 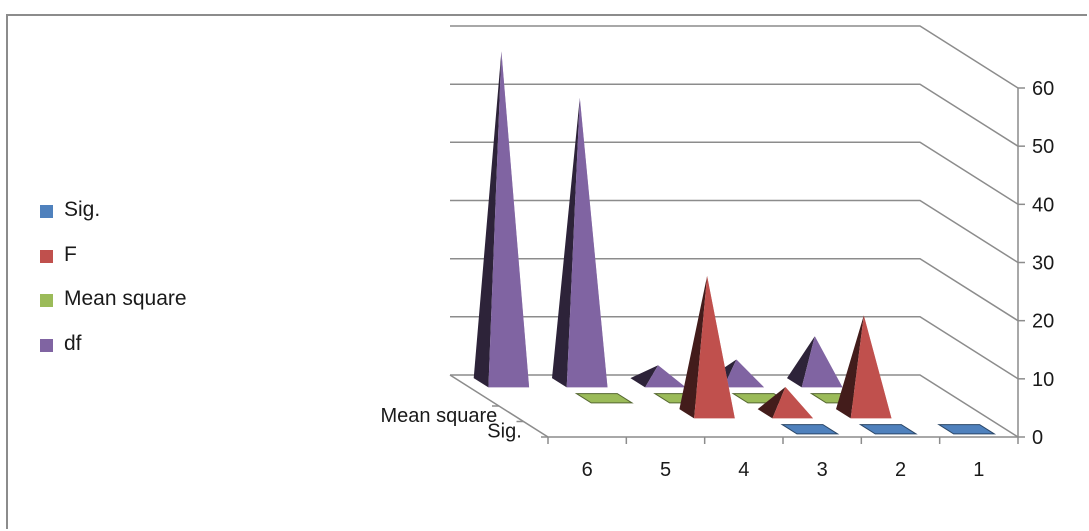 I want to click on category-label: 3, so click(x=822, y=470).